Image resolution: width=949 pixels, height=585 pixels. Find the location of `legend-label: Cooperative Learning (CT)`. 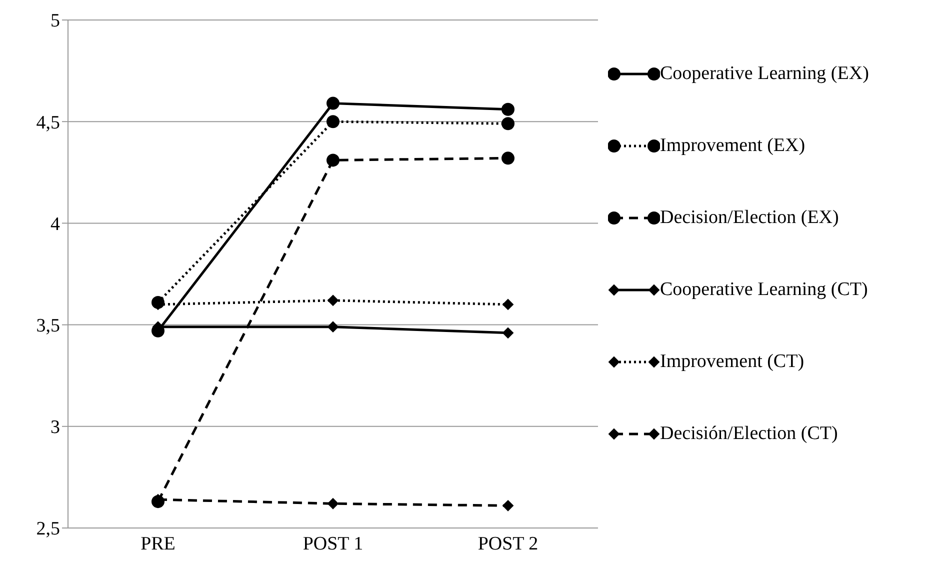

legend-label: Cooperative Learning (CT) is located at coordinates (764, 290).